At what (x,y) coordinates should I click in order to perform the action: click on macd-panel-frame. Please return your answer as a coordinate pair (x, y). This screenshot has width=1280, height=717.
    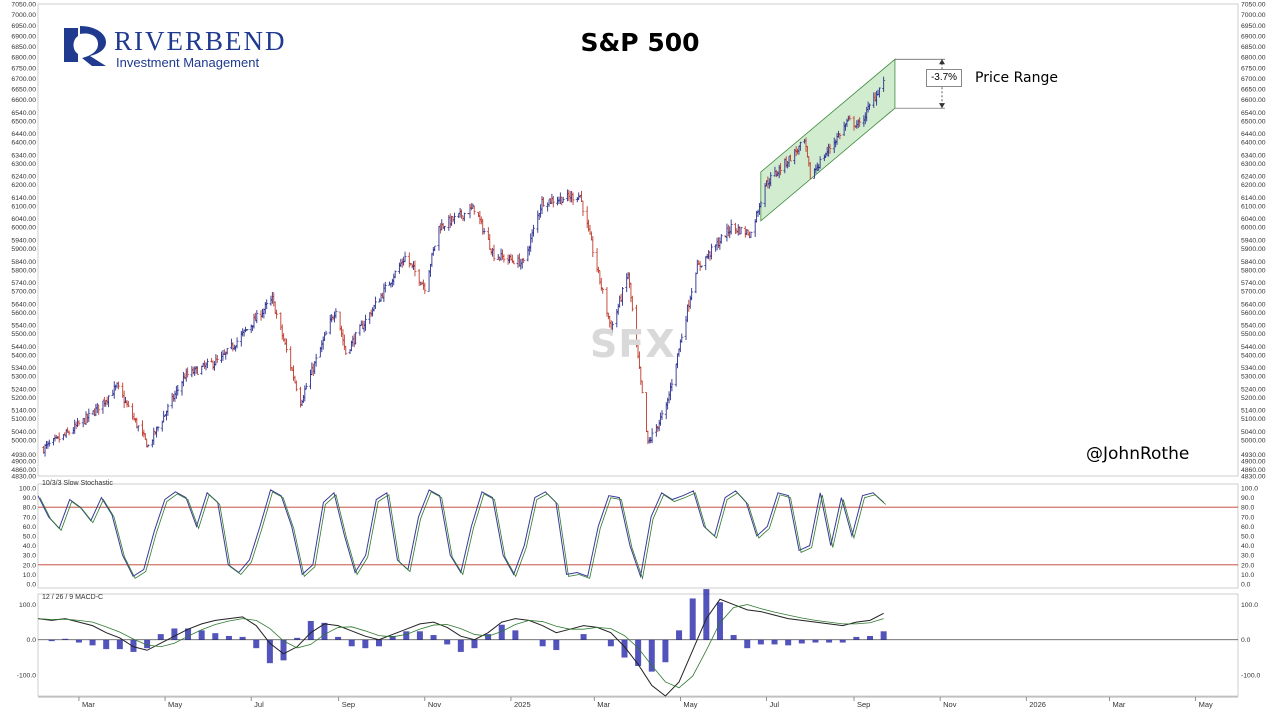
    Looking at the image, I should click on (638, 645).